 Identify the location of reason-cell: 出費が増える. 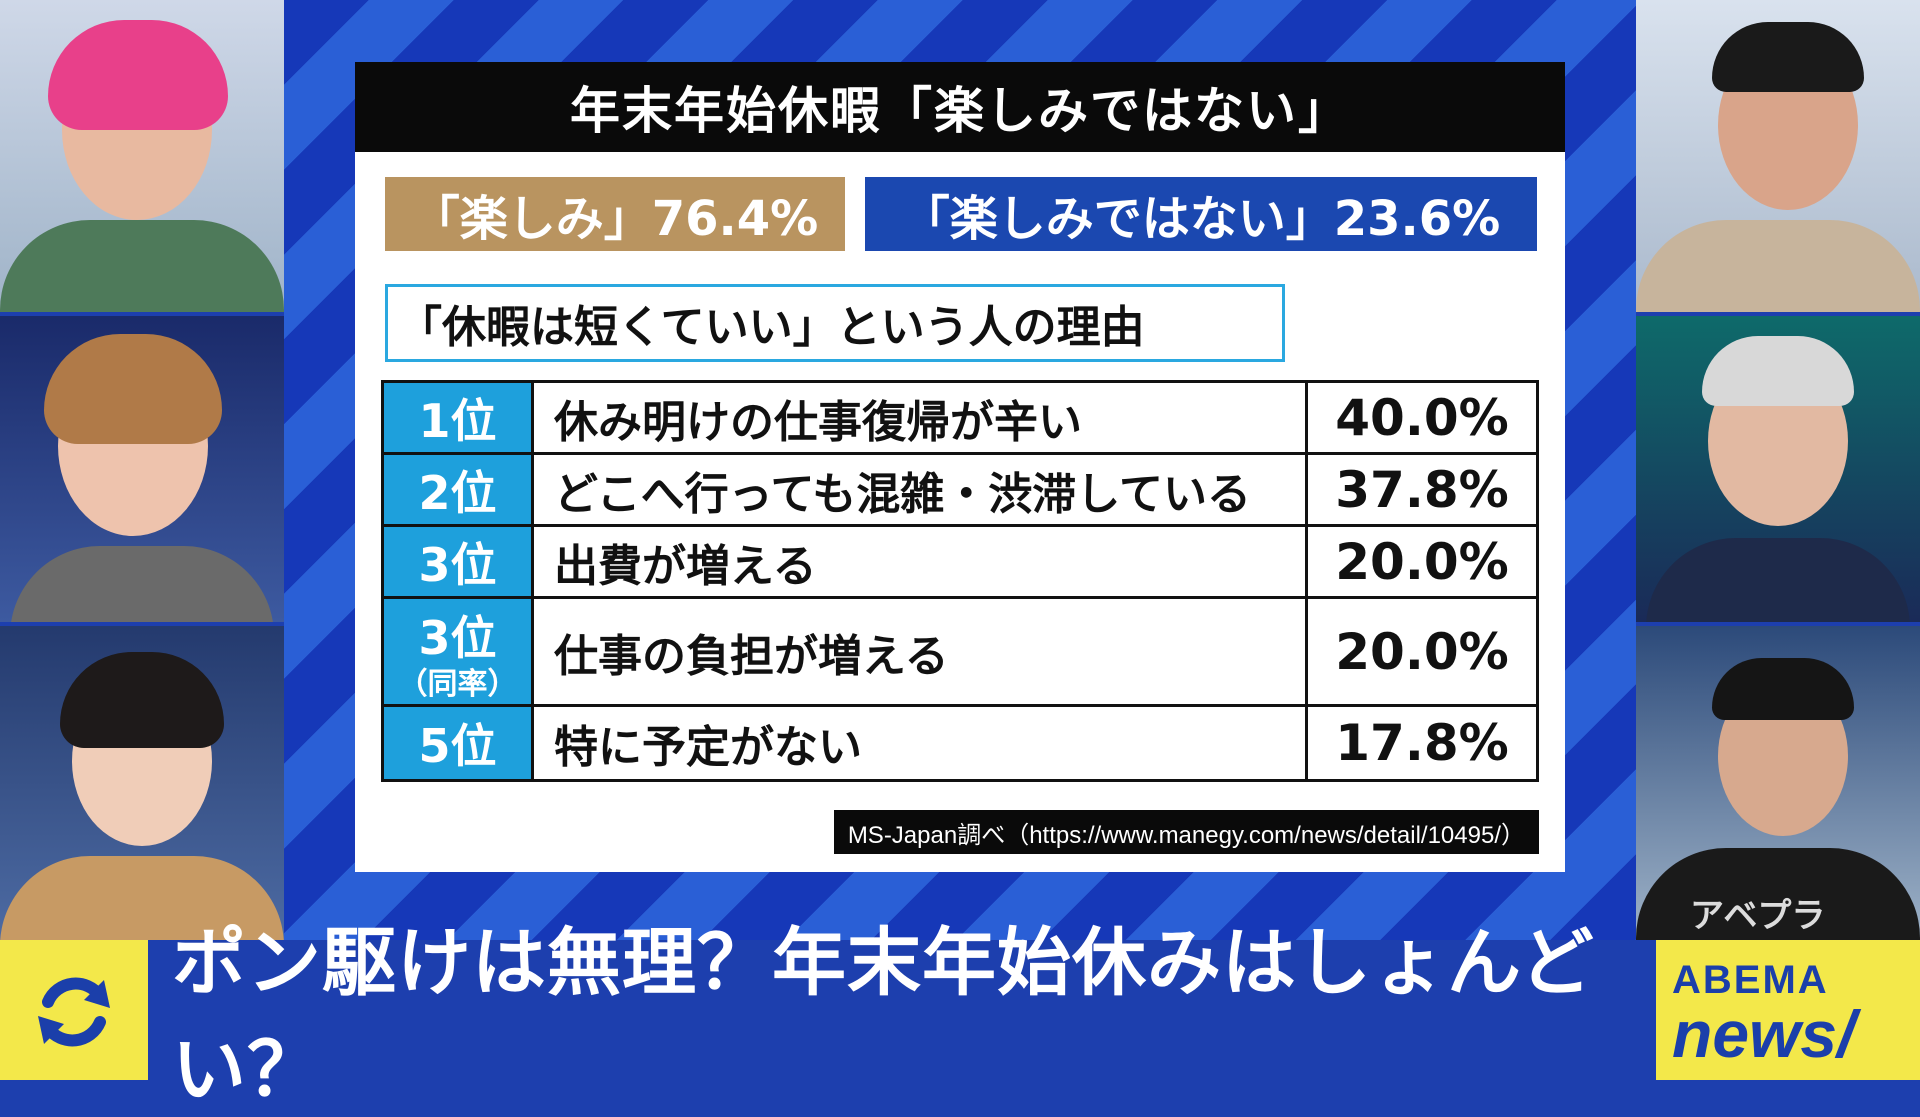
(921, 561).